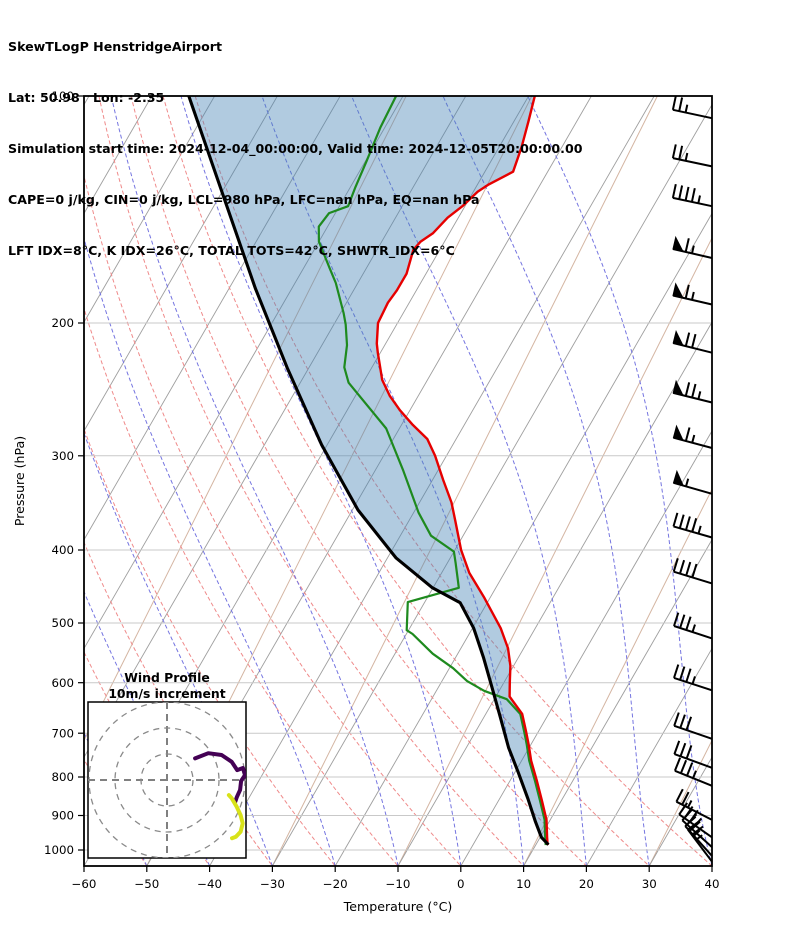 The height and width of the screenshot is (937, 794). Describe the element at coordinates (335, 884) in the screenshot. I see `x-tick-label: −20` at that location.